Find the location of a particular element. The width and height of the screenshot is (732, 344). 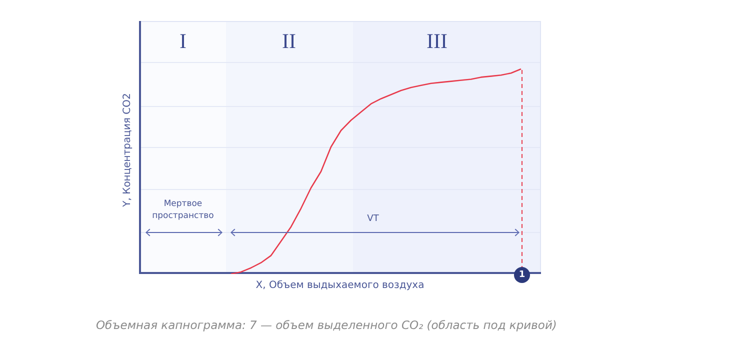

annotation: VT is located at coordinates (373, 219).